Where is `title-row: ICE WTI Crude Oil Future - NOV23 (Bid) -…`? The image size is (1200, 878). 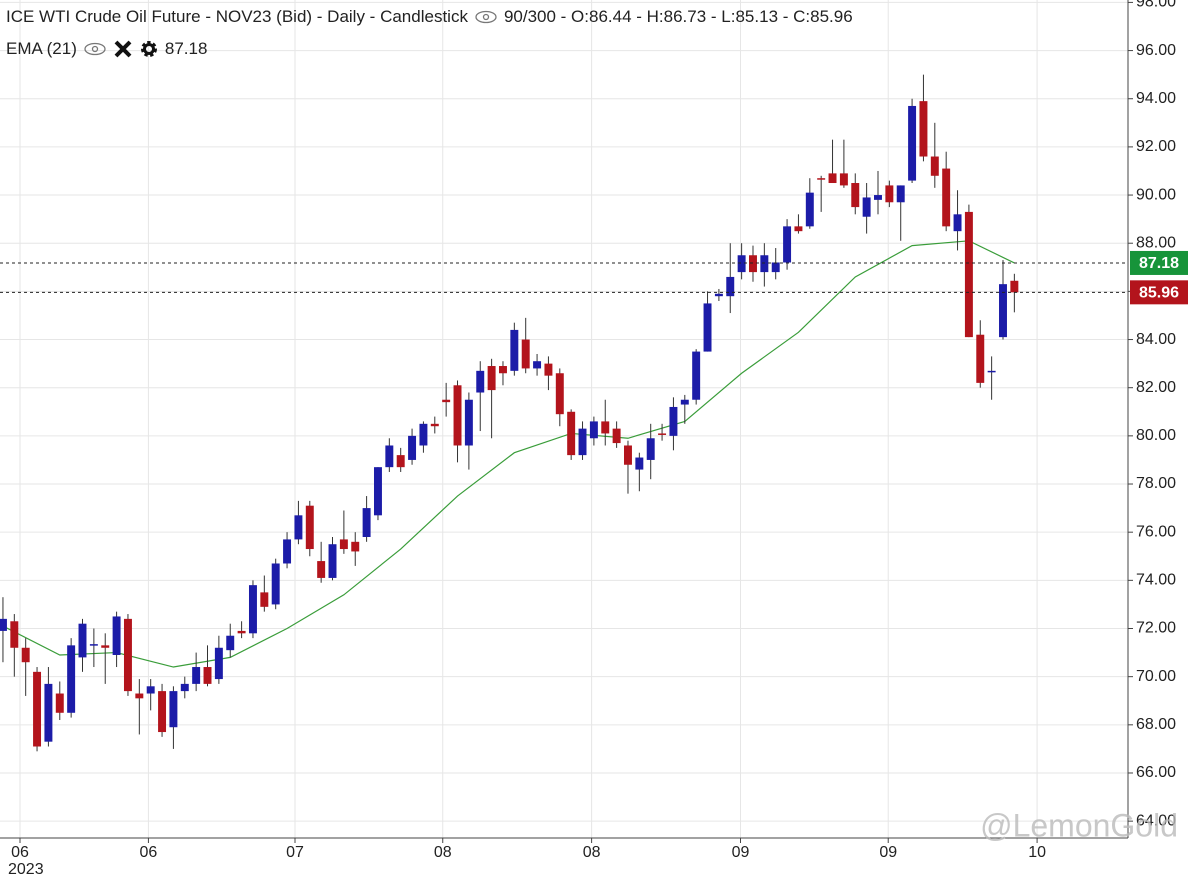
title-row: ICE WTI Crude Oil Future - NOV23 (Bid) -… is located at coordinates (429, 17).